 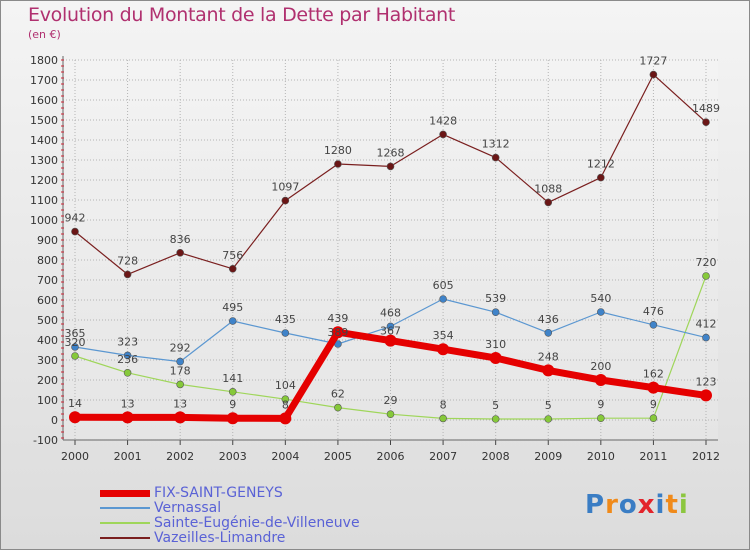 I want to click on x-tick-label: 2005, so click(x=338, y=456).